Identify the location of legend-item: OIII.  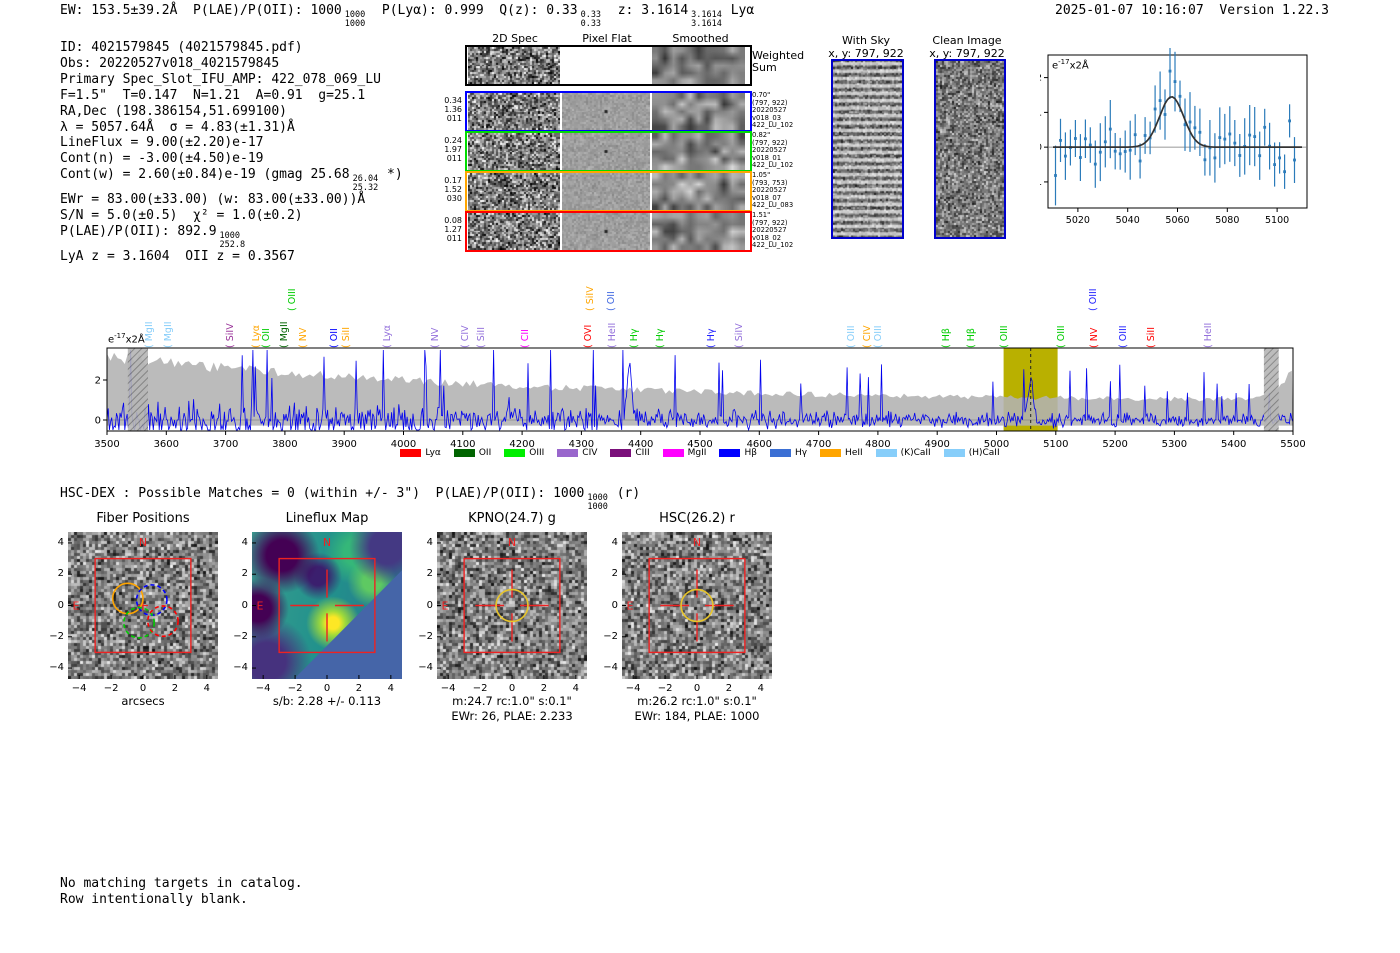
(524, 453).